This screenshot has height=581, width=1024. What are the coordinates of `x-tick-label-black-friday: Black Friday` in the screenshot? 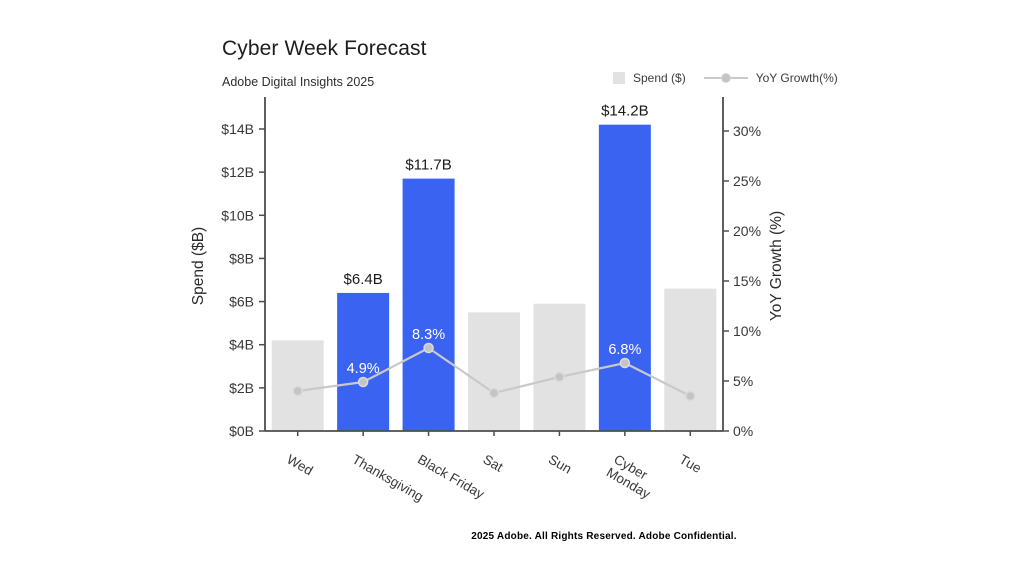 It's located at (451, 477).